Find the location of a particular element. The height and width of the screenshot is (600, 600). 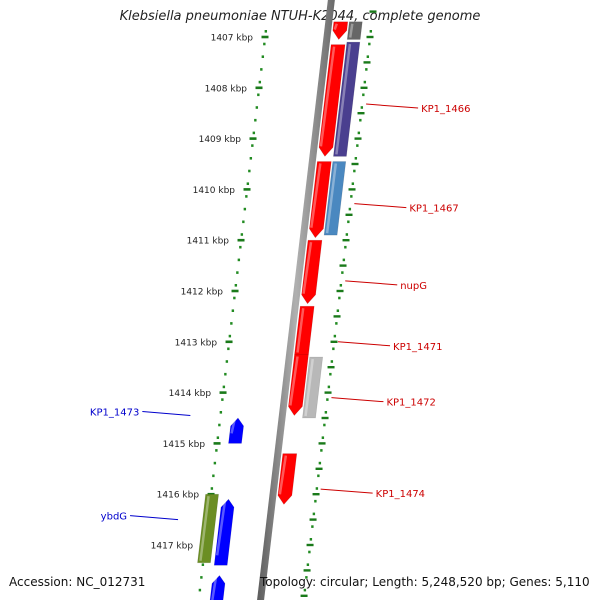

scale-tick-label: 1410 kbp is located at coordinates (214, 191).